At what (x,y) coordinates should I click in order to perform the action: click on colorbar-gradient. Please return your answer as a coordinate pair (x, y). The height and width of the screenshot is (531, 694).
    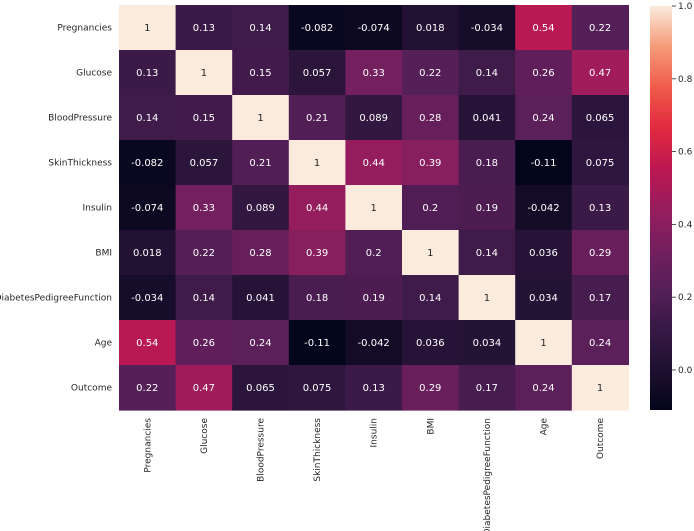
    Looking at the image, I should click on (661, 208).